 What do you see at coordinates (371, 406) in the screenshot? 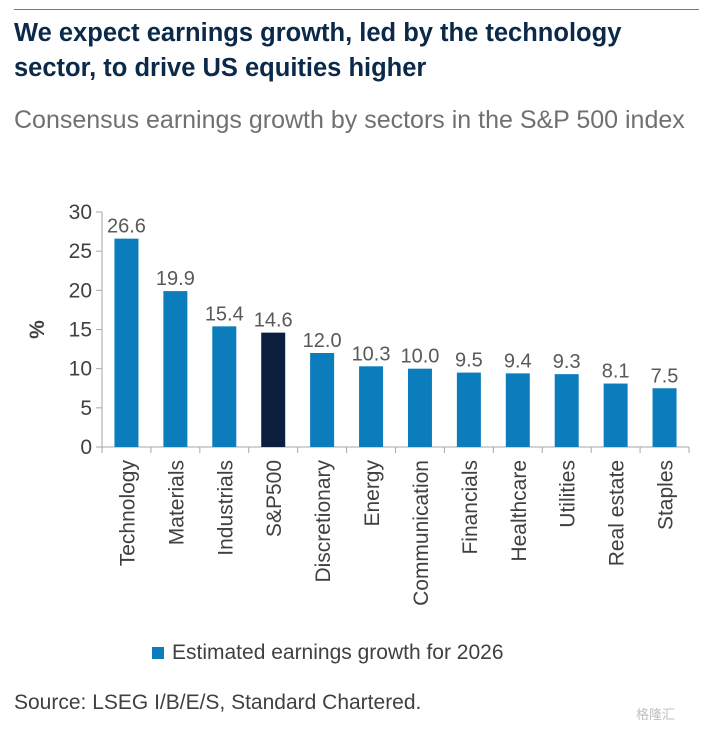
I see `bar-energy` at bounding box center [371, 406].